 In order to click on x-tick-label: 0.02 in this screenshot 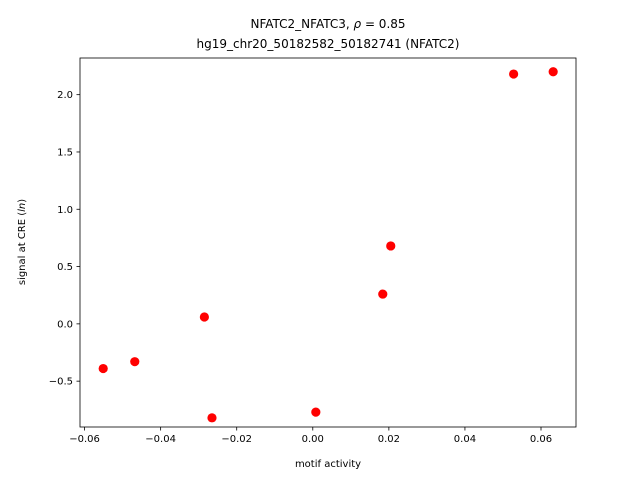, I will do `click(389, 439)`.